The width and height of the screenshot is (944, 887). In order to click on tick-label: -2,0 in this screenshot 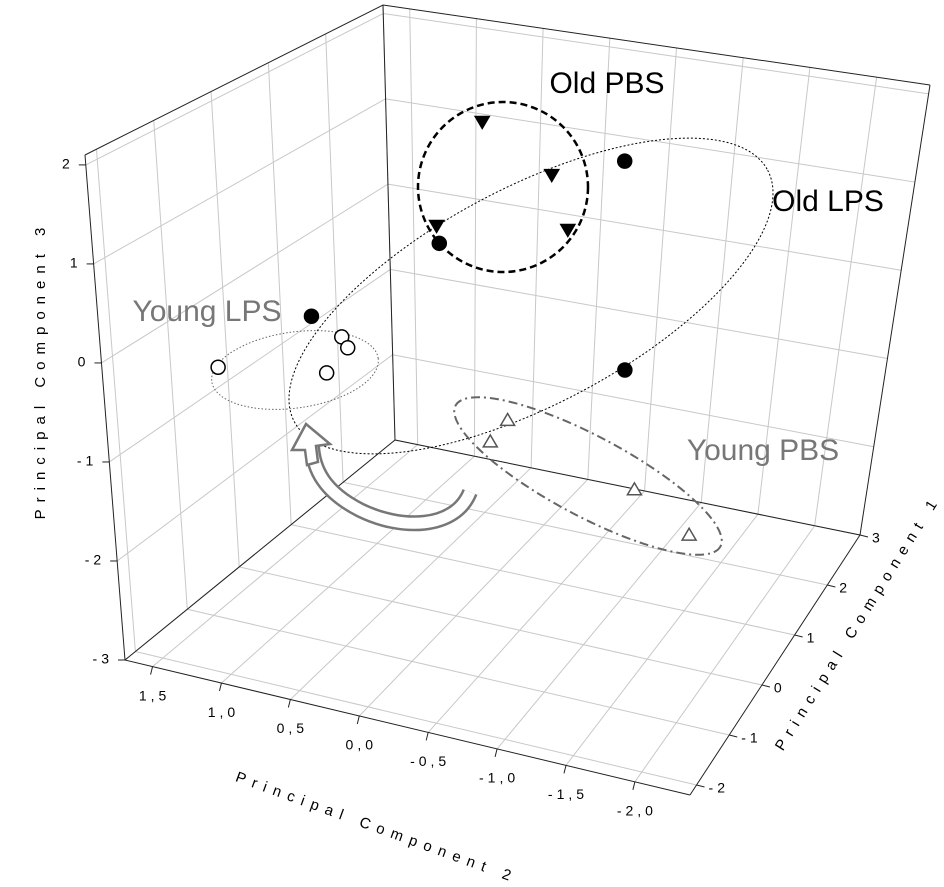, I will do `click(637, 811)`.